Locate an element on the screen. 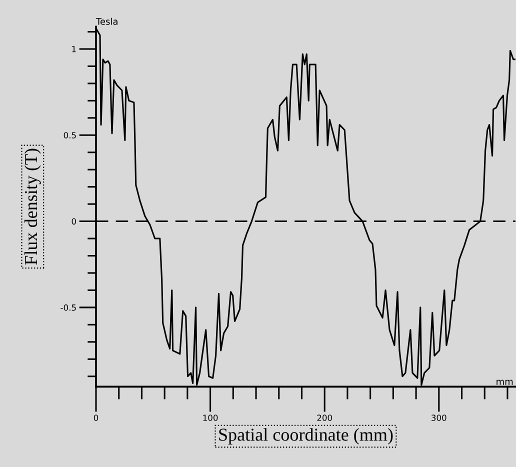 The width and height of the screenshot is (516, 467). y-tick-label: -0.5 is located at coordinates (68, 307).